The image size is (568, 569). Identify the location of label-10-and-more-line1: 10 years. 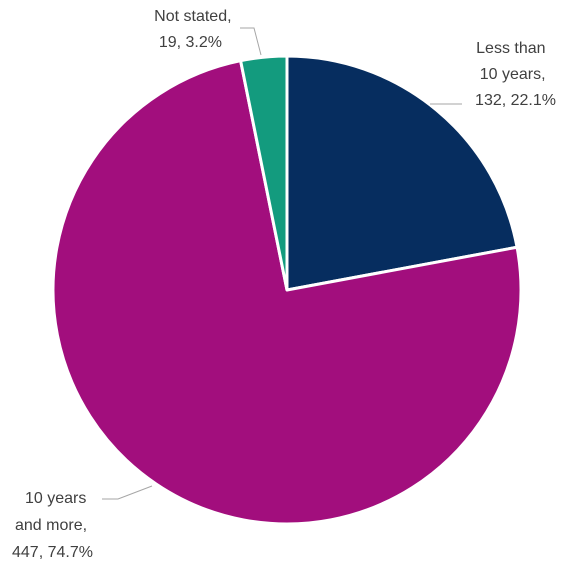
(55, 498).